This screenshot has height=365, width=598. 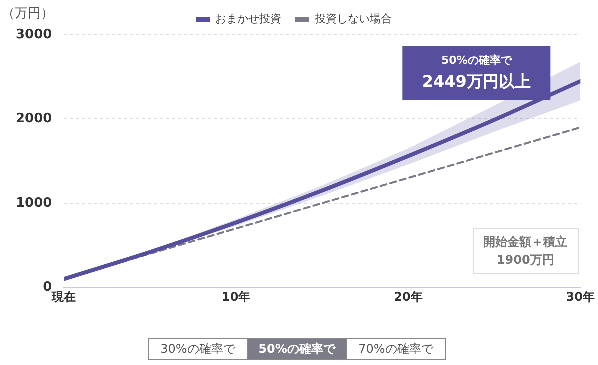 I want to click on y-tick-label: 1000, so click(x=34, y=203).